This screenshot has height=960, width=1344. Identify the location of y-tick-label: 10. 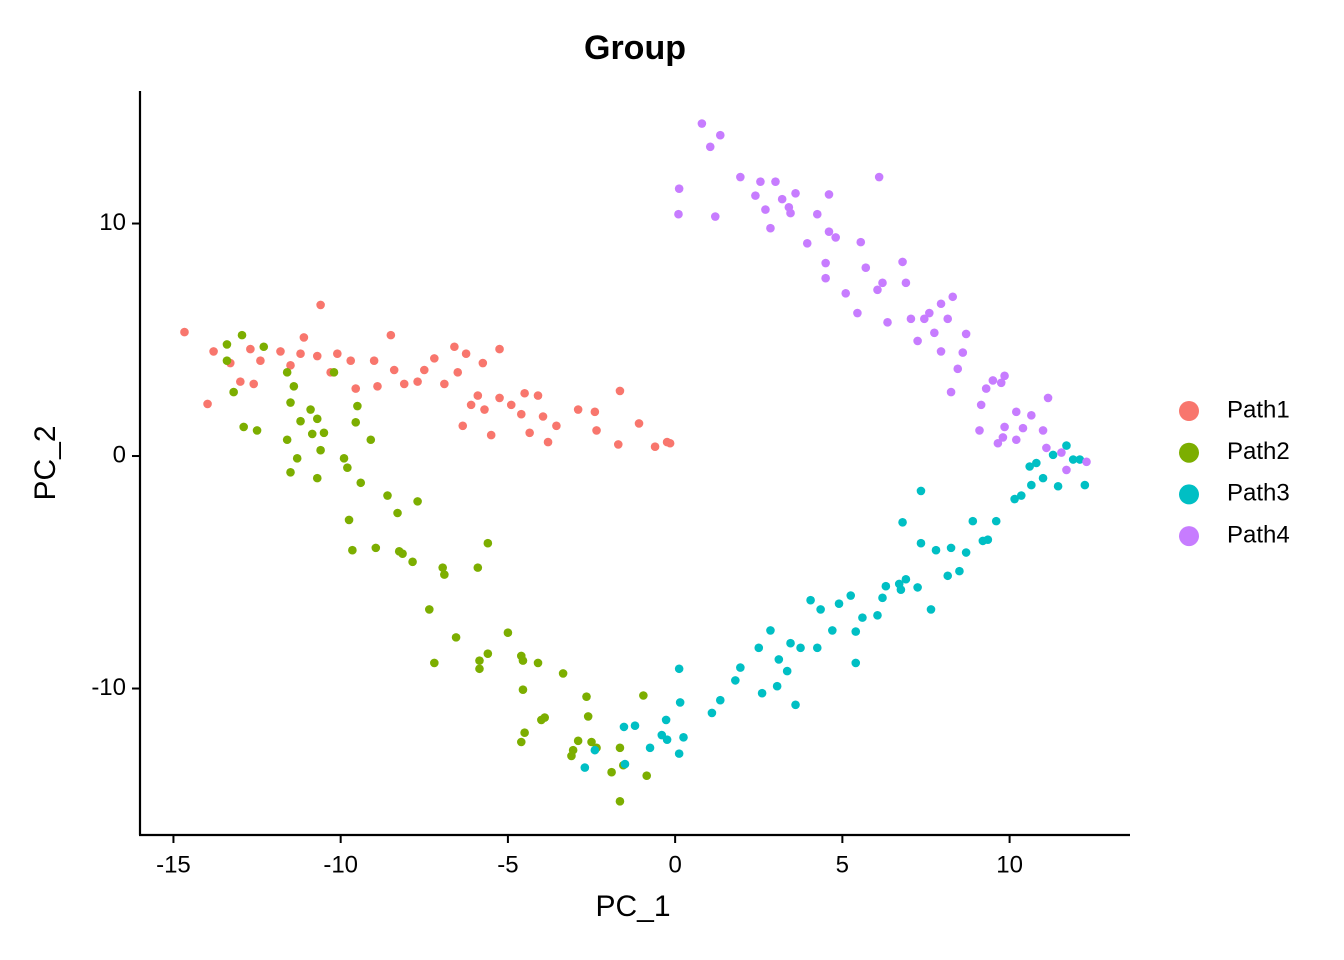
(112, 222).